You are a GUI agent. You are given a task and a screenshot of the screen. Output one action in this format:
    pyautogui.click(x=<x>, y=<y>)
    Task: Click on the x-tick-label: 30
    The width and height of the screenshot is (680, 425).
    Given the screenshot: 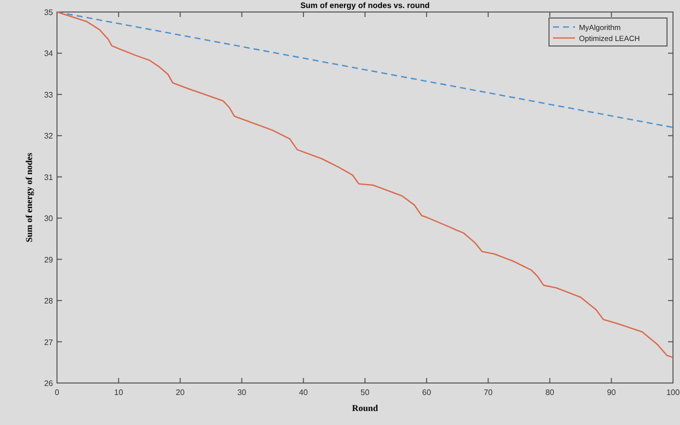 What is the action you would take?
    pyautogui.click(x=242, y=392)
    